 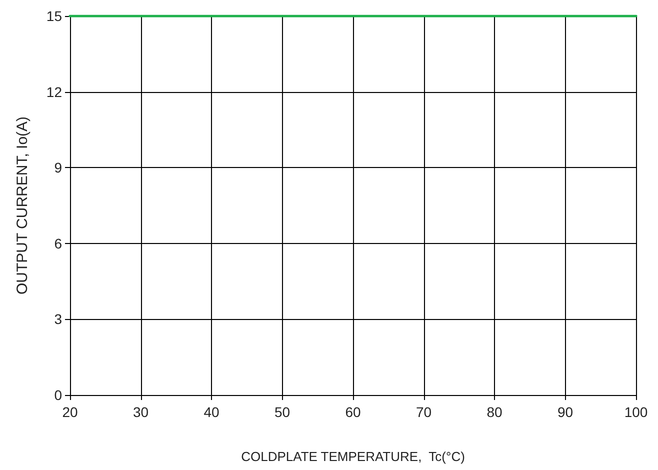 What do you see at coordinates (22, 205) in the screenshot?
I see `y-axis-title: OUTPUT CURRENT, Io(A)` at bounding box center [22, 205].